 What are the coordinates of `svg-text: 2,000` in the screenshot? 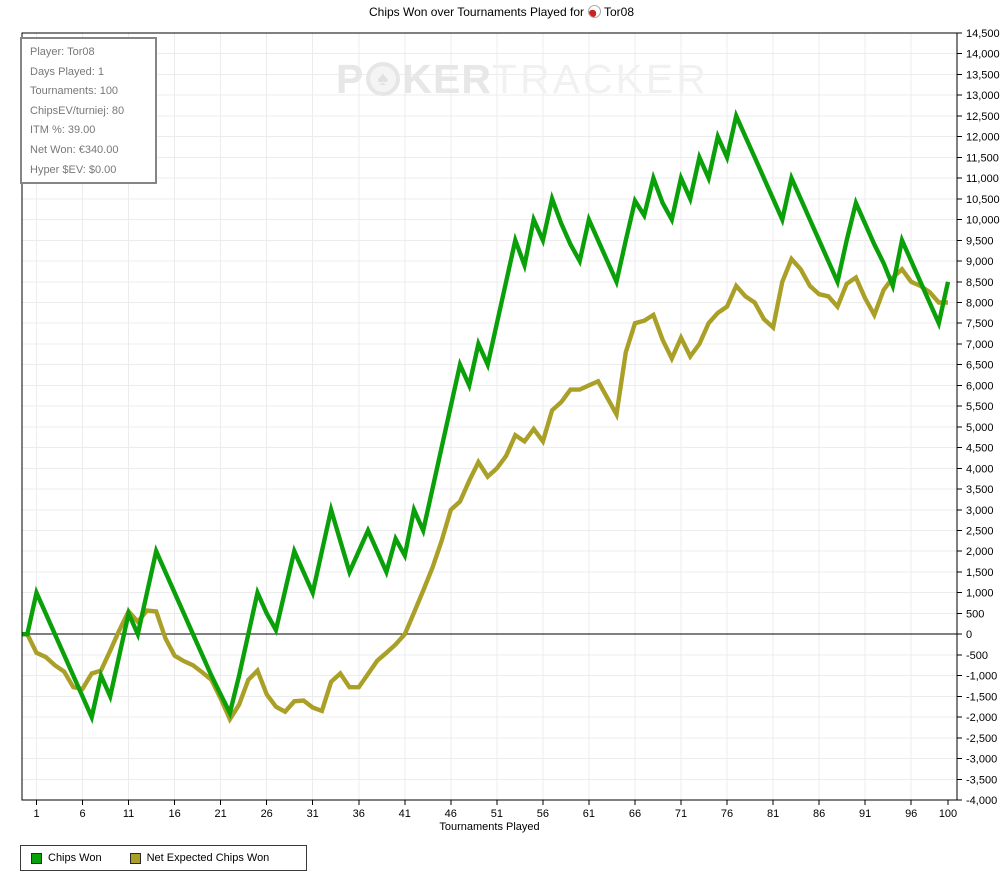 It's located at (980, 552).